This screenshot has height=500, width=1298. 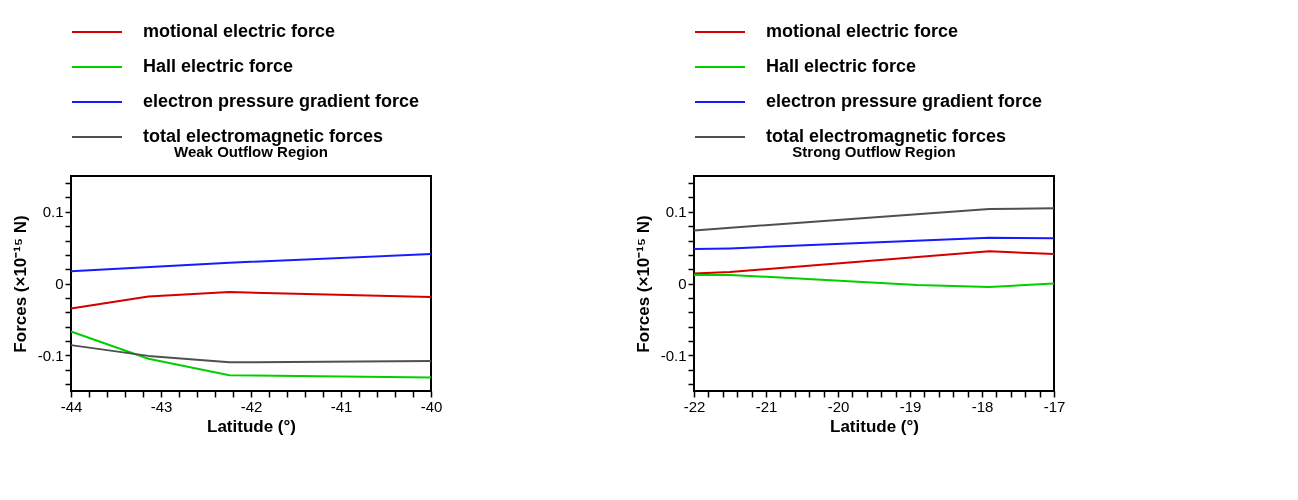 What do you see at coordinates (910, 406) in the screenshot?
I see `x-tick-label: -19` at bounding box center [910, 406].